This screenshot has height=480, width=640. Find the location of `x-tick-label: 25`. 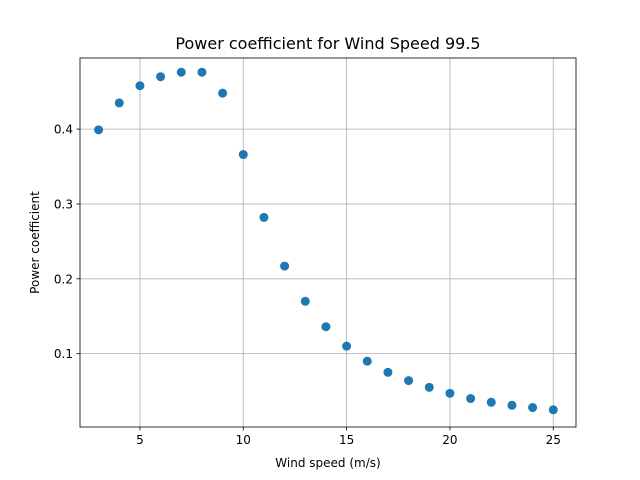

x-tick-label: 25 is located at coordinates (553, 440).